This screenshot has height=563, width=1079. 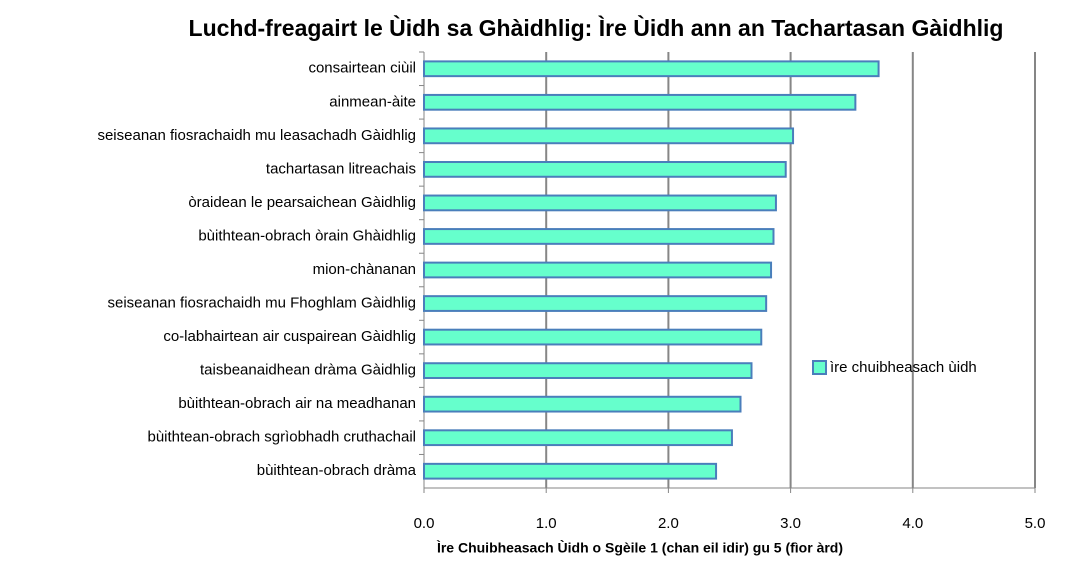 I want to click on x-tick-label: 2.0, so click(x=668, y=523).